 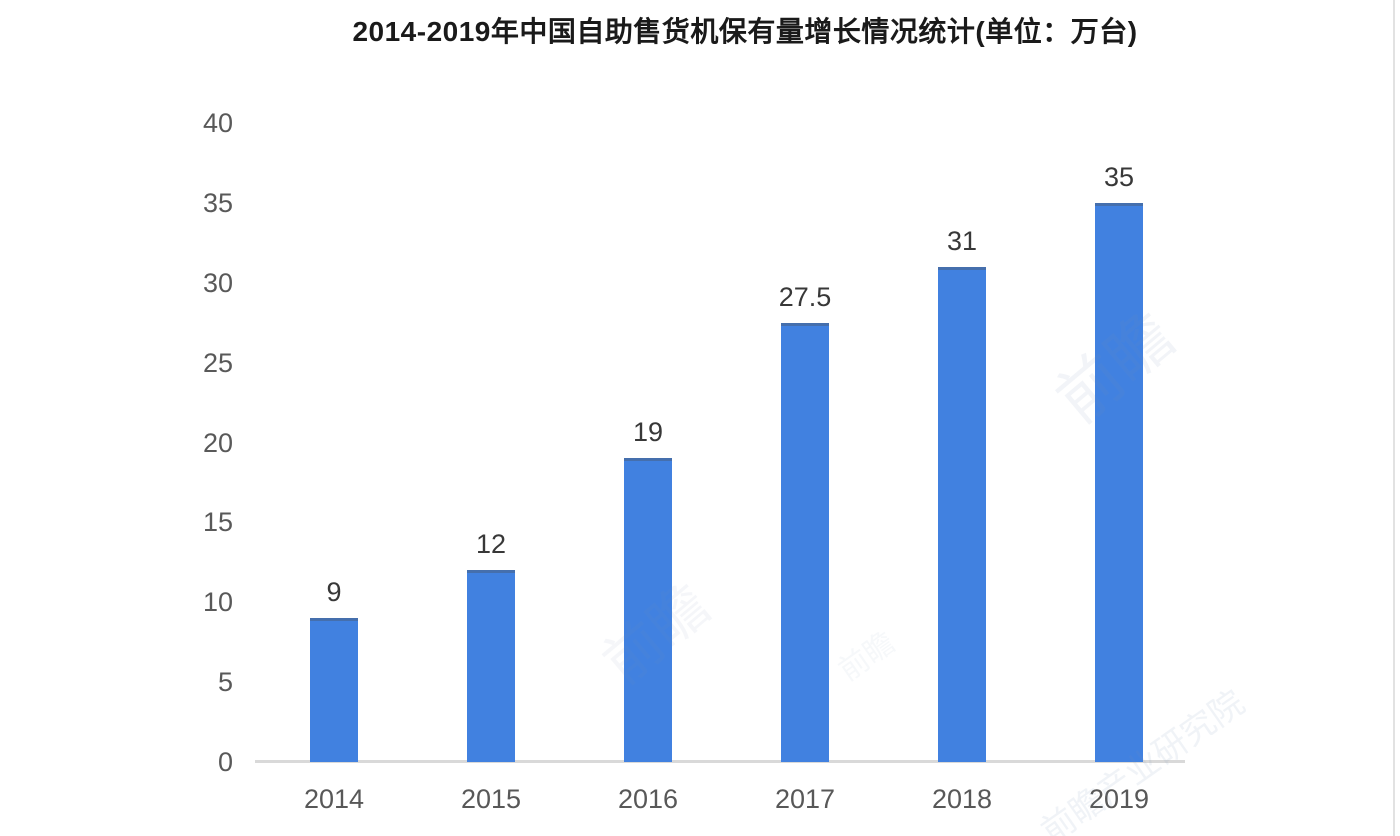 What do you see at coordinates (334, 690) in the screenshot?
I see `bar-2014` at bounding box center [334, 690].